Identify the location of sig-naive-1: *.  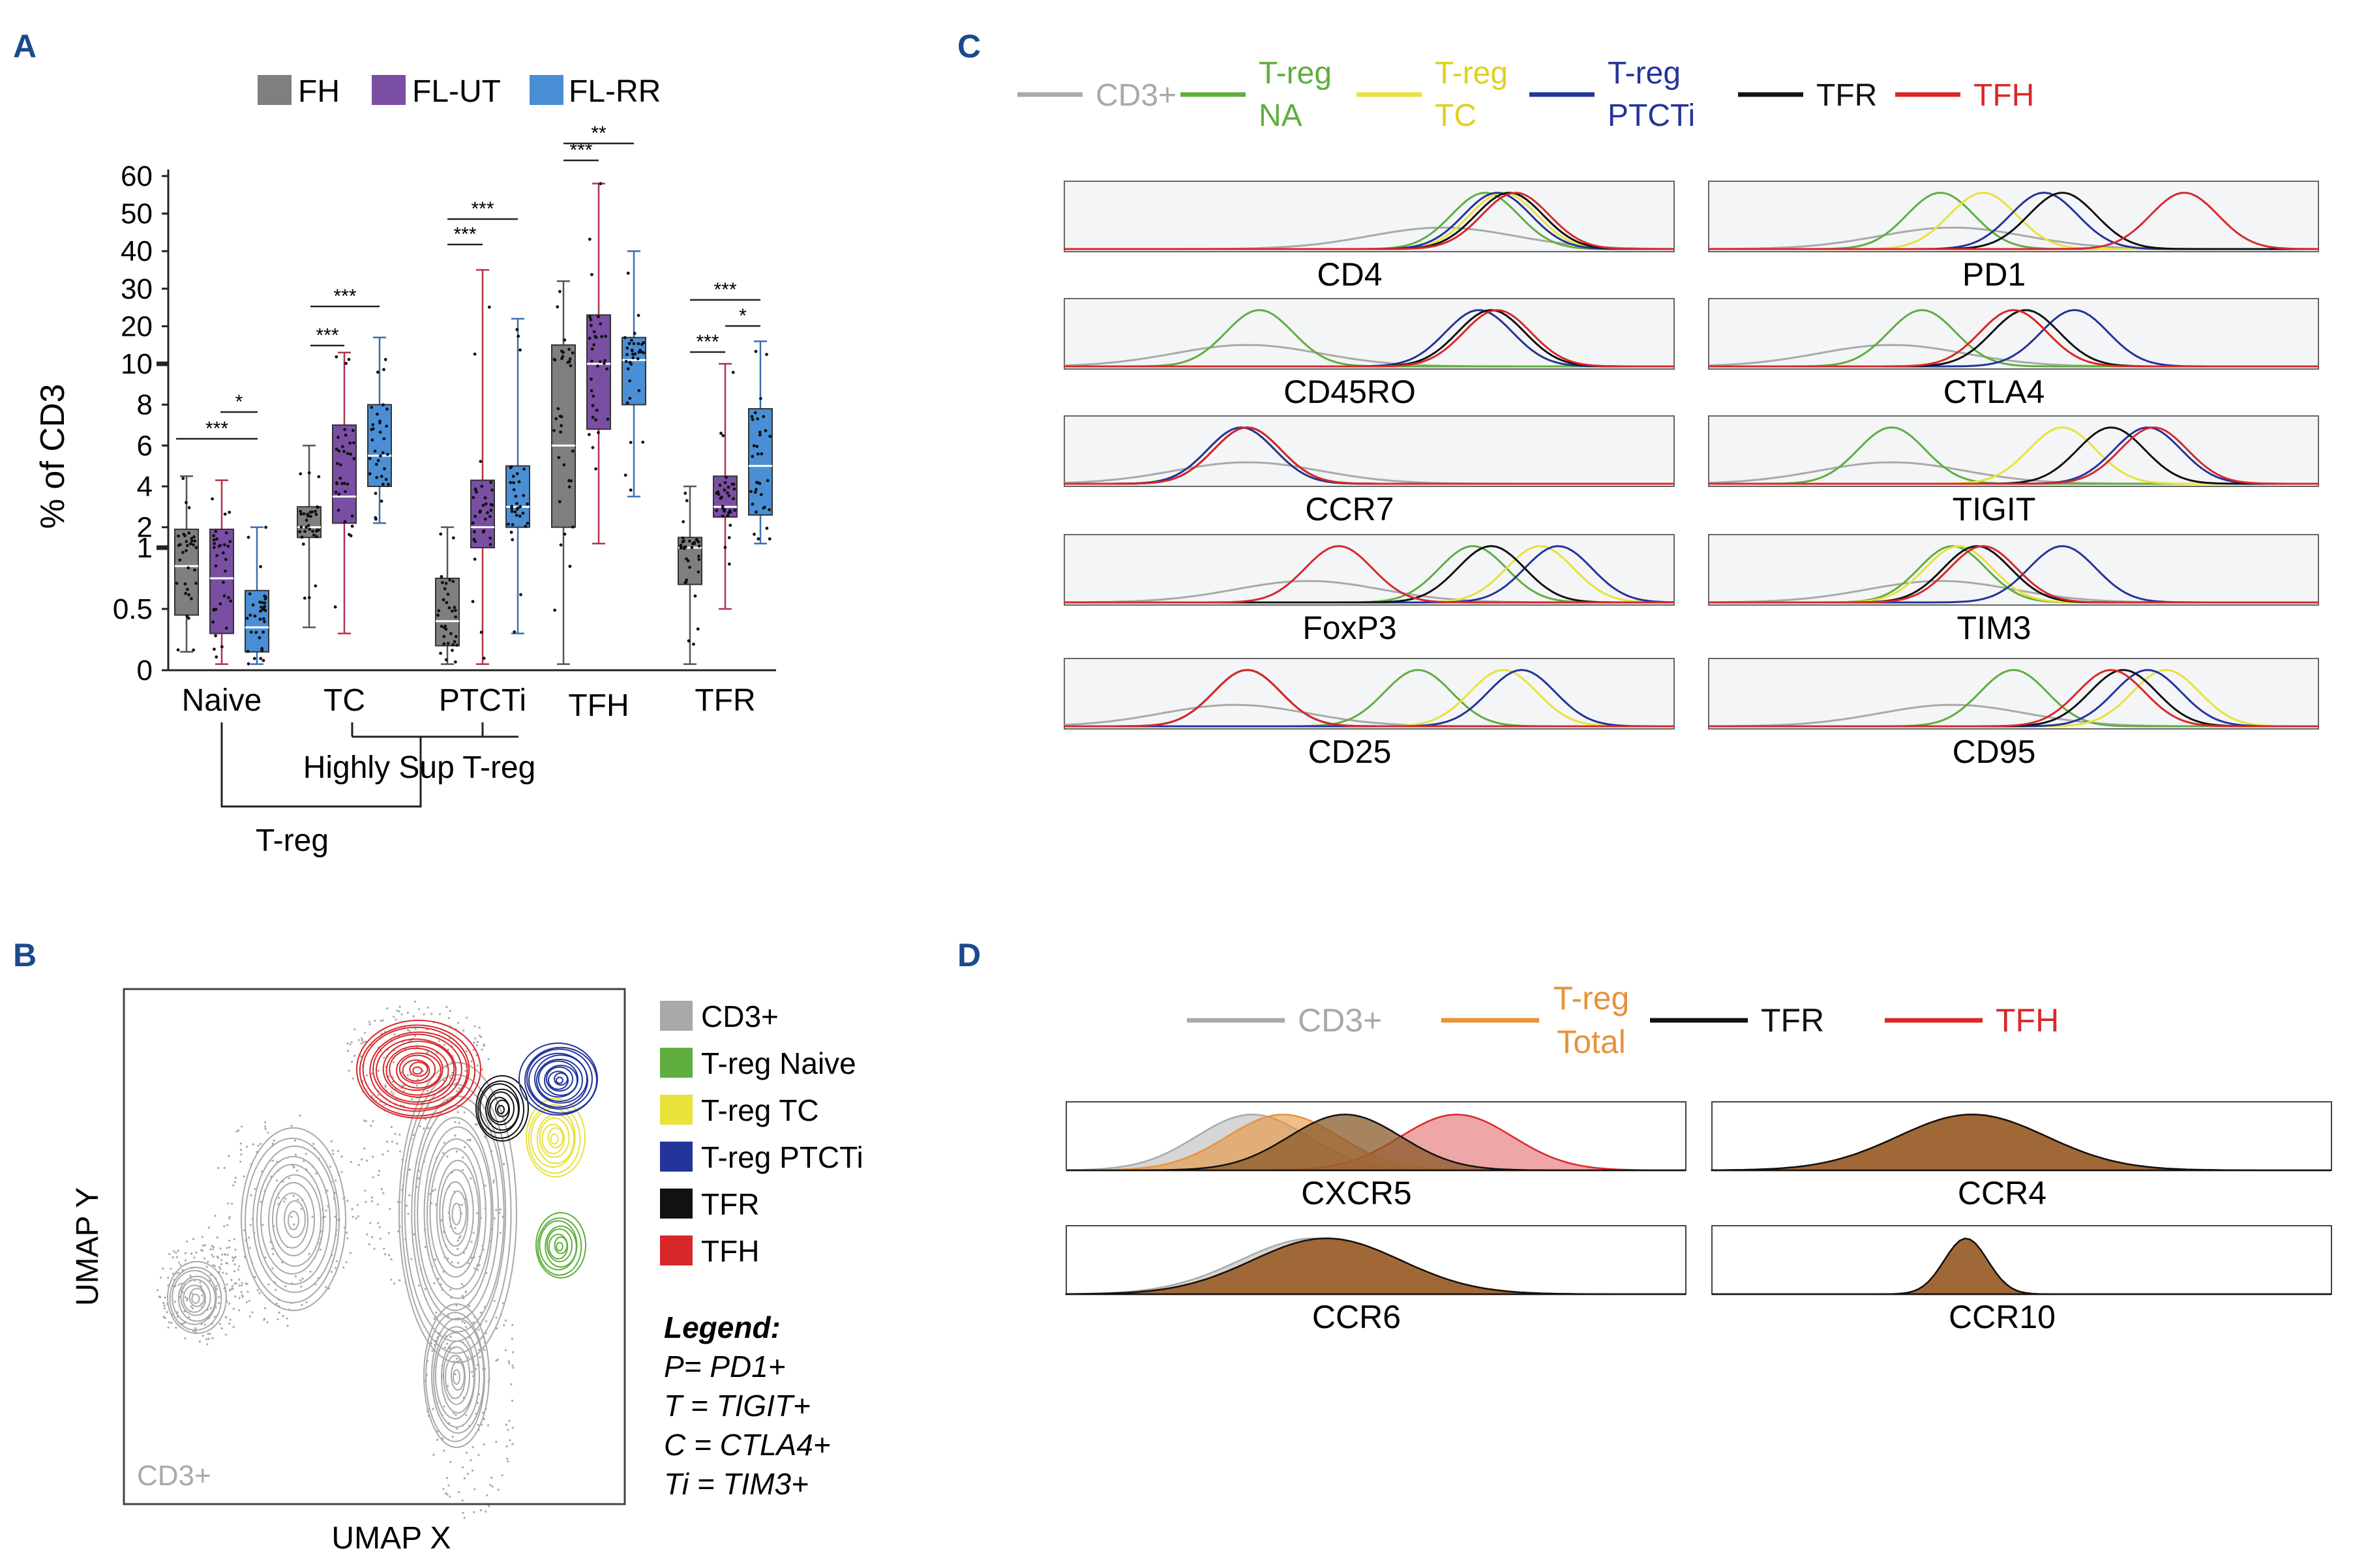
(239, 402).